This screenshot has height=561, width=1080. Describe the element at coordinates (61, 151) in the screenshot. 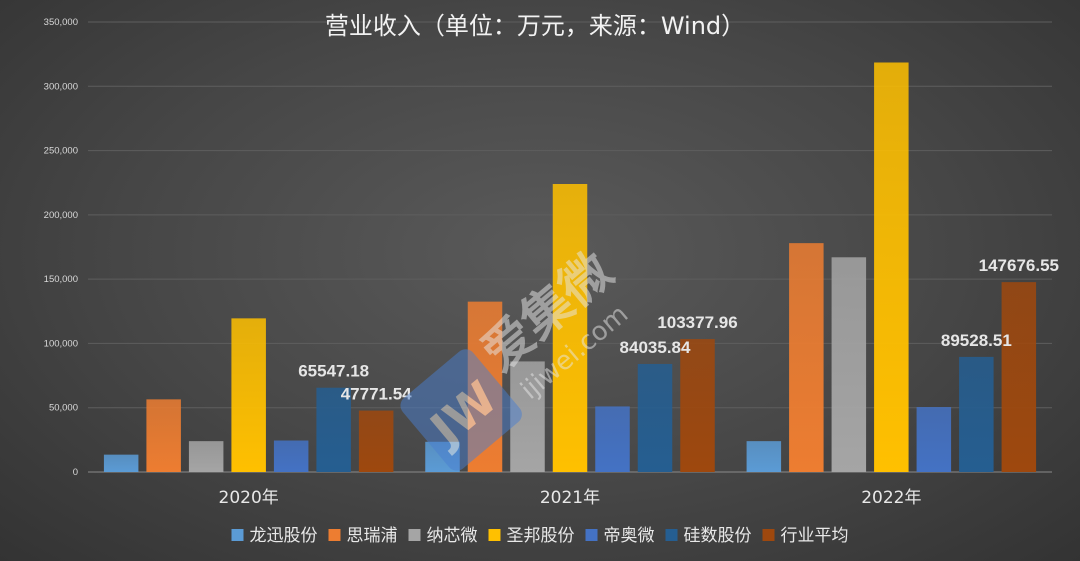

I see `y-tick-label: 250,000` at that location.